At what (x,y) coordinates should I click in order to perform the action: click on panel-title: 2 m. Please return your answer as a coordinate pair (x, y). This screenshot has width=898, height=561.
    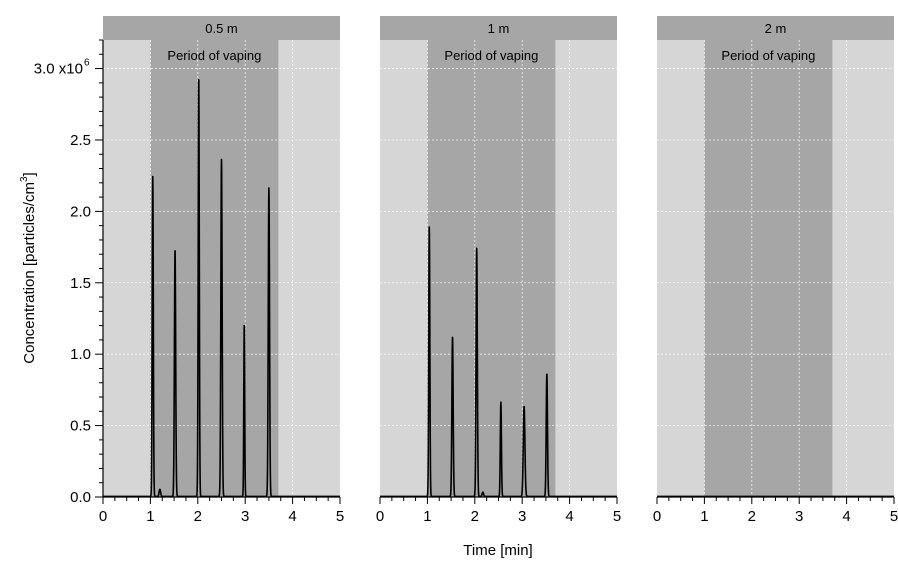
    Looking at the image, I should click on (776, 28).